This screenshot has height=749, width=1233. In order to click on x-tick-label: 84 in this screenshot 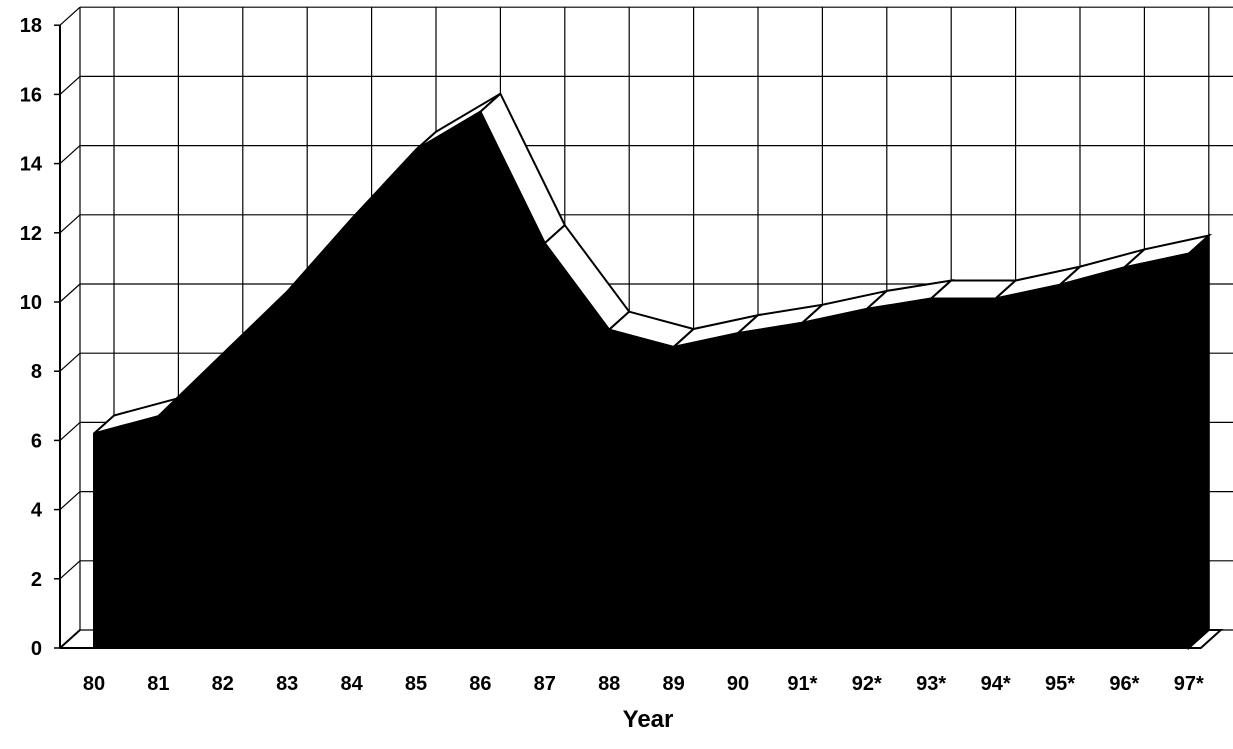, I will do `click(351, 684)`.